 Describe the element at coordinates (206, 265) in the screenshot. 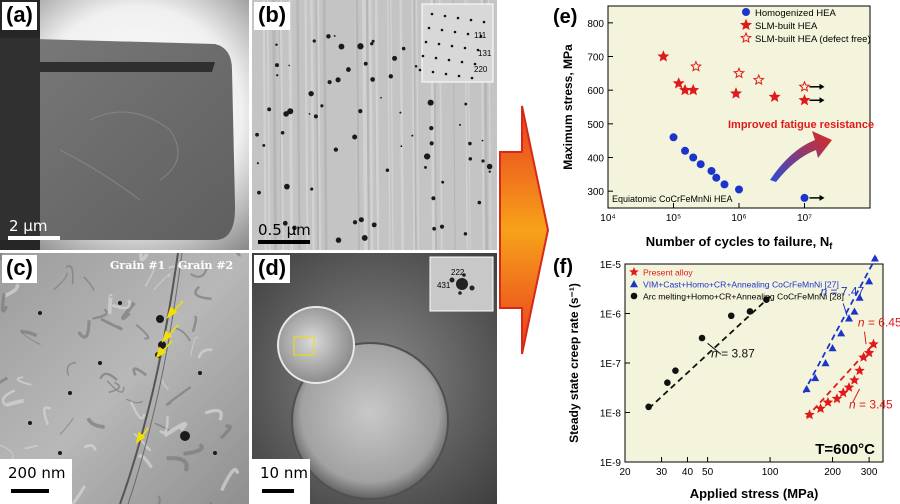

I see `grain2-label: Grain #2` at that location.